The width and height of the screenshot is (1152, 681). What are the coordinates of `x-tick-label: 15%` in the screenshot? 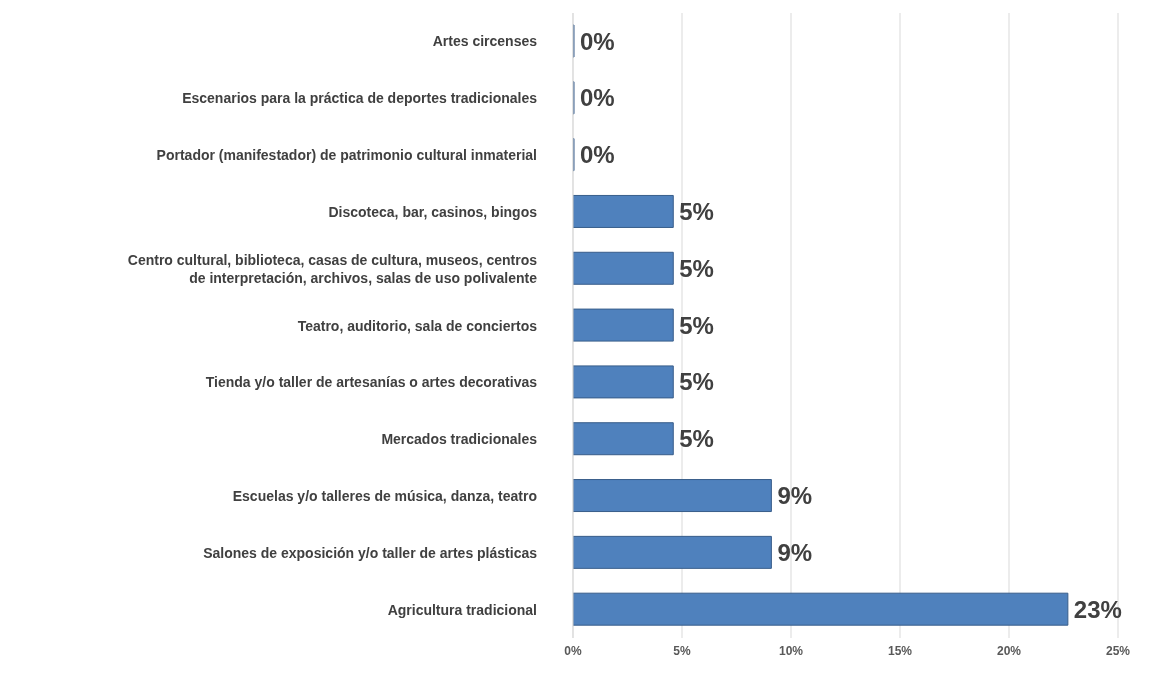 It's located at (900, 650).